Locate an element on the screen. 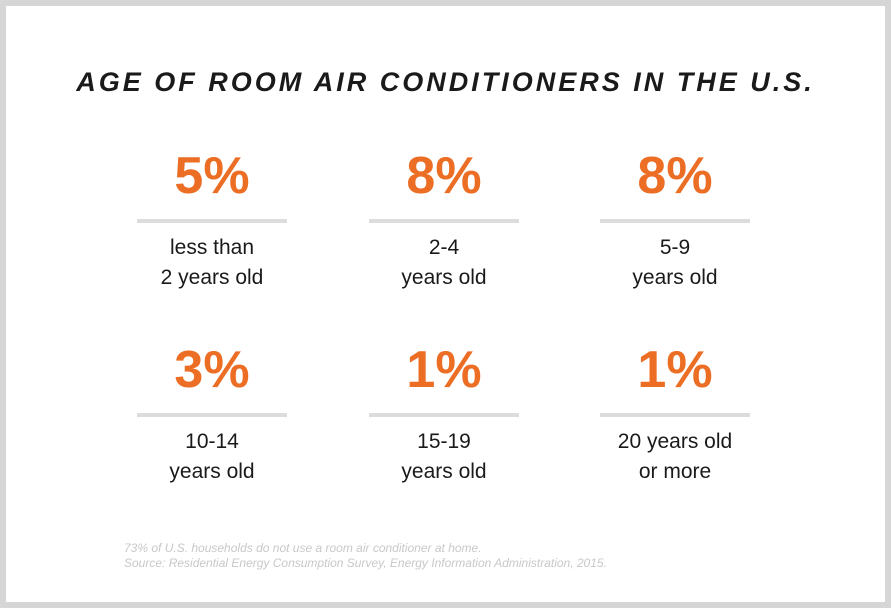 This screenshot has width=891, height=608. stat-item: 3% 10-14 years old is located at coordinates (212, 413).